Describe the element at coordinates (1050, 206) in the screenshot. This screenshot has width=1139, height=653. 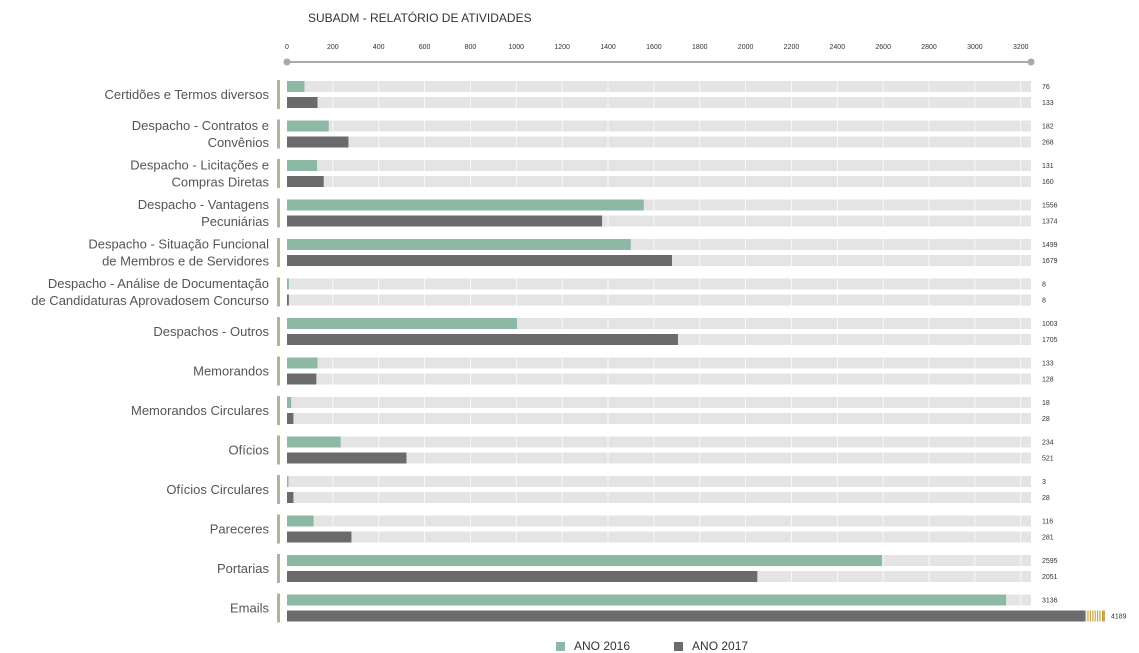
I see `bar-value-label: 1556` at that location.